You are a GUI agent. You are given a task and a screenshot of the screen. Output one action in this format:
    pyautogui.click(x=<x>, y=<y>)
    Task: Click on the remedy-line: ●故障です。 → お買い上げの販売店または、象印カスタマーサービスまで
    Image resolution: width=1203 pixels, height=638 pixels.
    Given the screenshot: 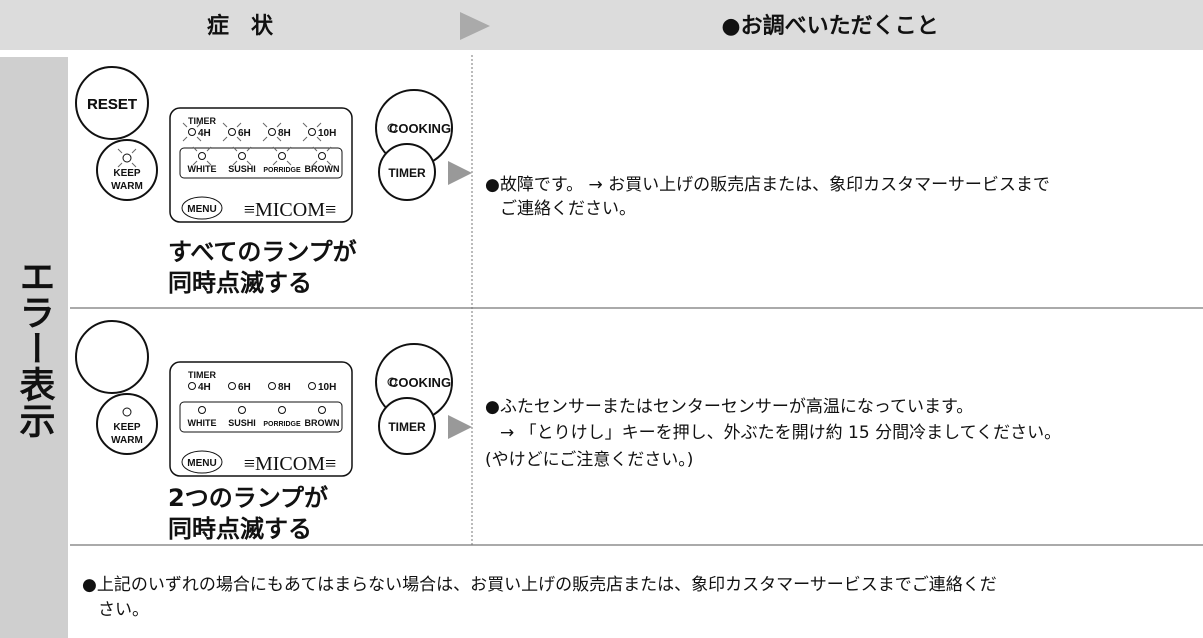 What is the action you would take?
    pyautogui.click(x=767, y=185)
    